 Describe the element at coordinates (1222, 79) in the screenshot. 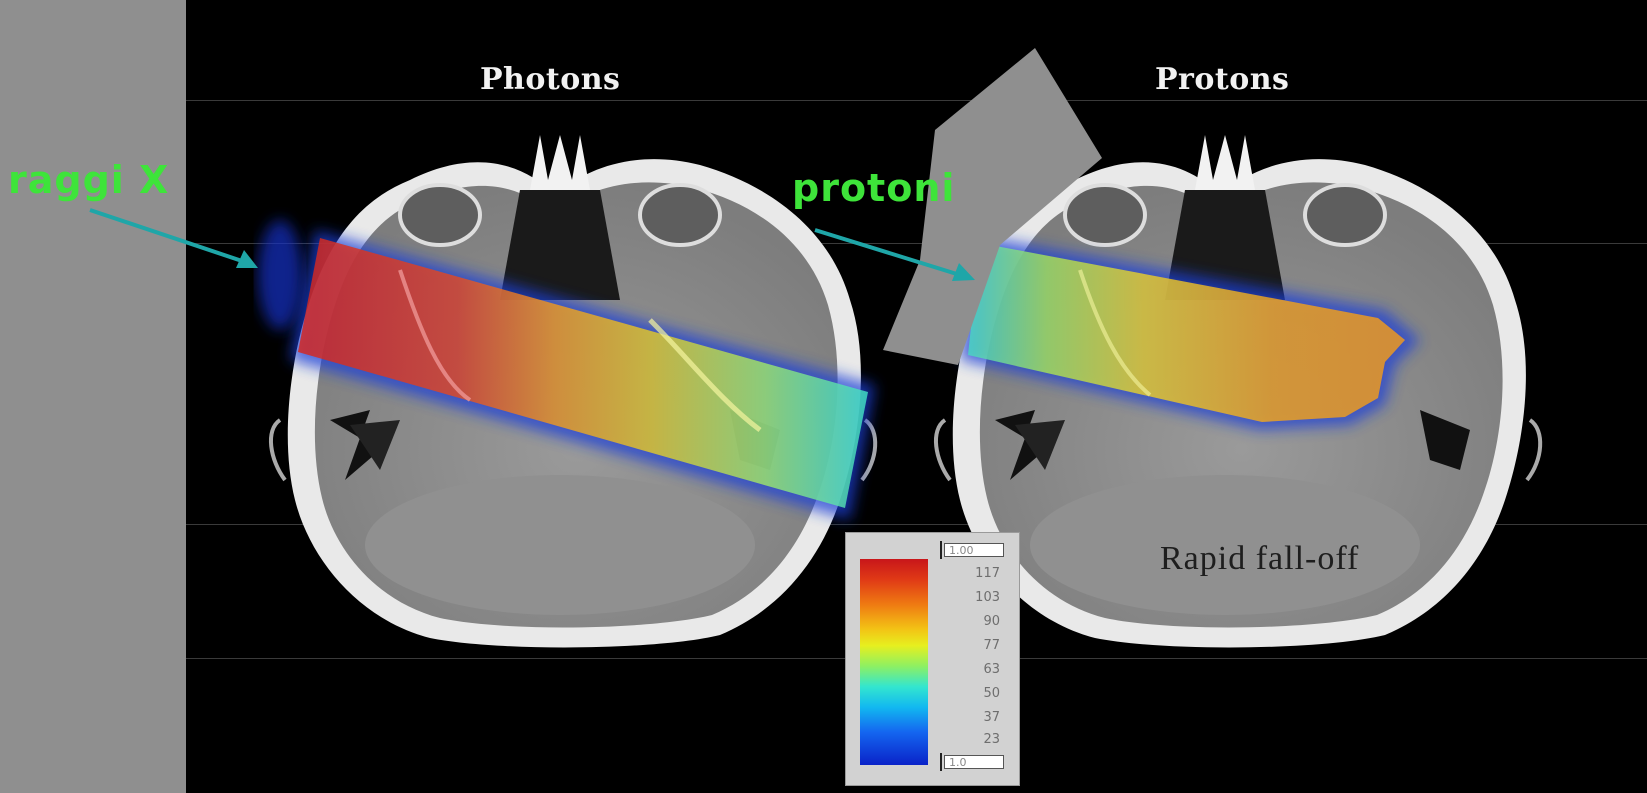

I see `protons-heading: Protons` at that location.